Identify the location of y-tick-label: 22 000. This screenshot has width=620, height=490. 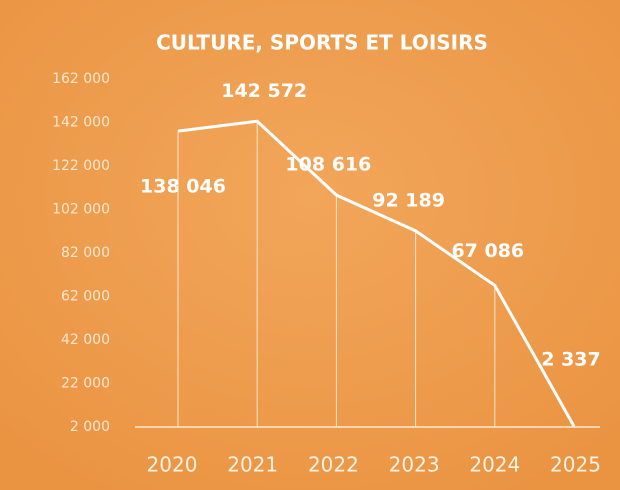
(85, 384).